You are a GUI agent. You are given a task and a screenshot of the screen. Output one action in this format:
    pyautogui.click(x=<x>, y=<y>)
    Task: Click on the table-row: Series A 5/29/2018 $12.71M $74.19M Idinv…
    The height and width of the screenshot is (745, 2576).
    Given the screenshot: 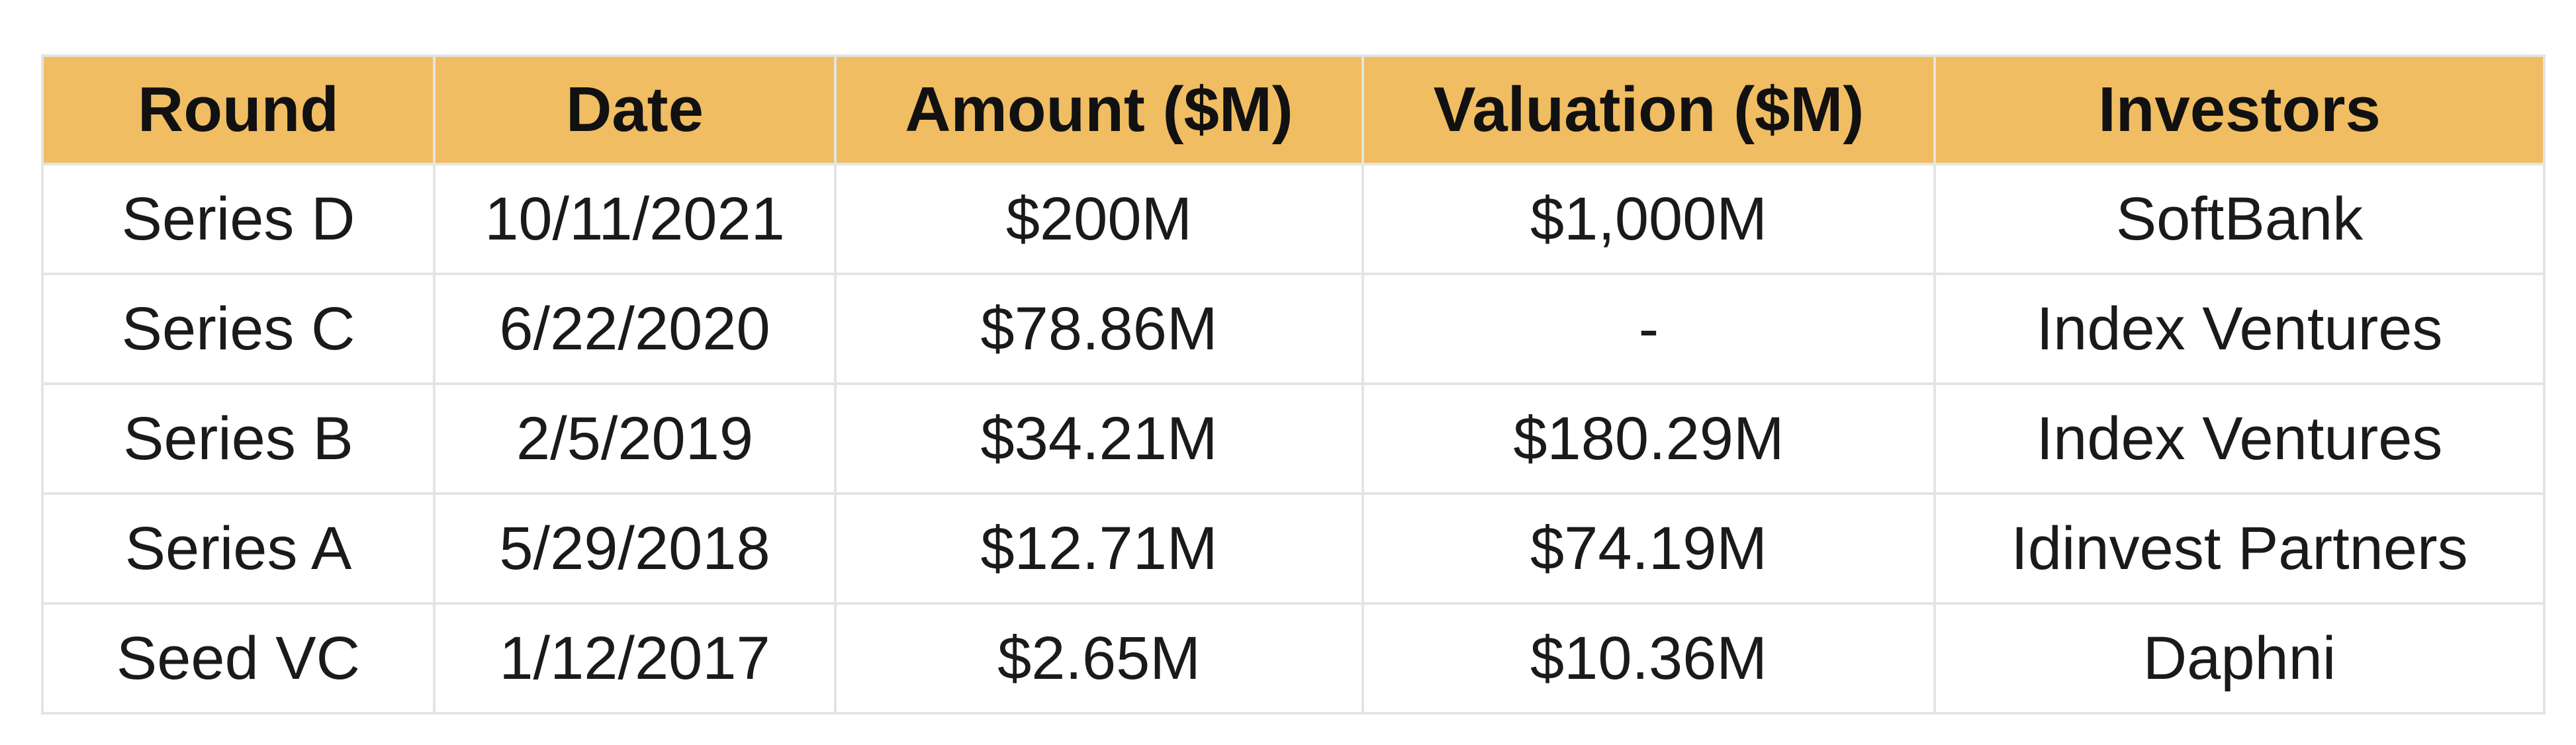 What is the action you would take?
    pyautogui.click(x=1293, y=548)
    